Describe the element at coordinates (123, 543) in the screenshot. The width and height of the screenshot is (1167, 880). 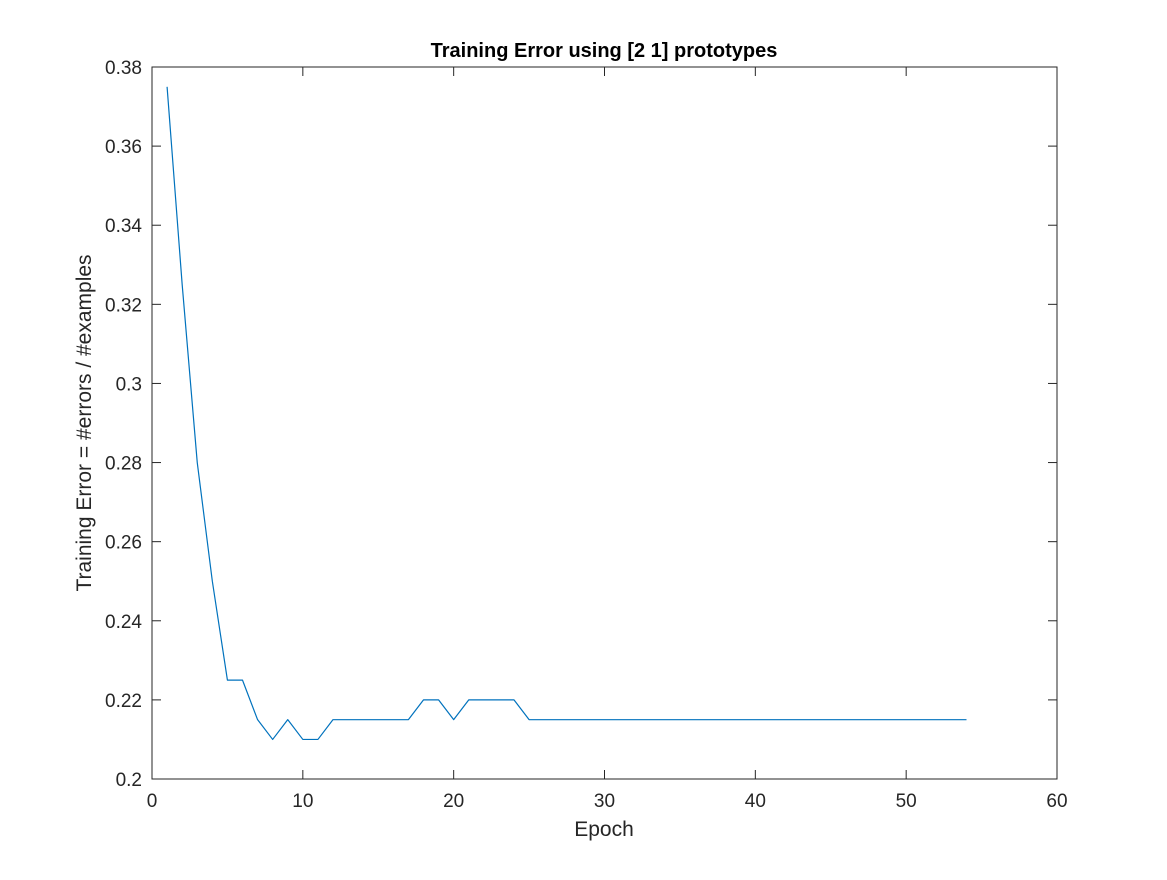
I see `y-tick-label: 0.26` at that location.